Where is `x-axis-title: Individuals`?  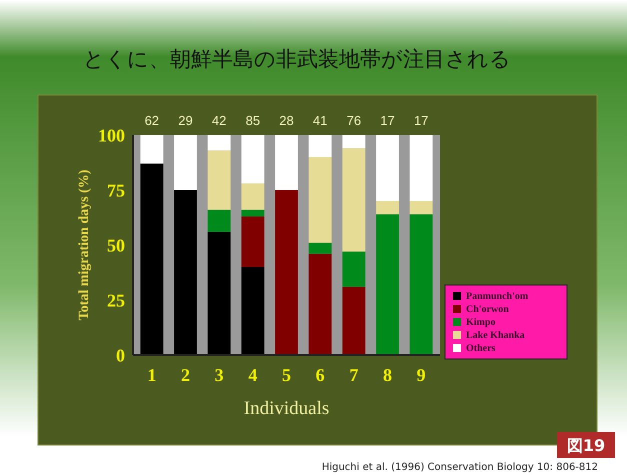
x-axis-title: Individuals is located at coordinates (287, 408).